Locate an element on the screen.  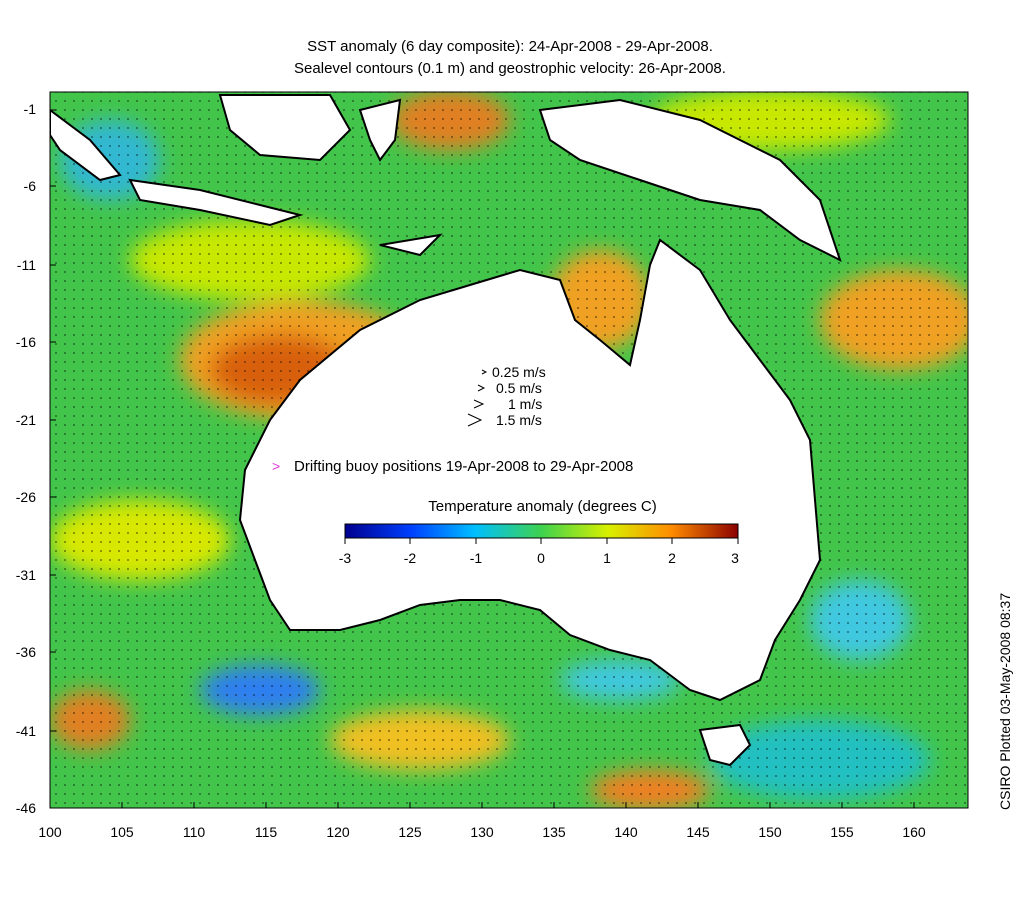
velocity-legend-label: 1.5 m/s is located at coordinates (519, 420).